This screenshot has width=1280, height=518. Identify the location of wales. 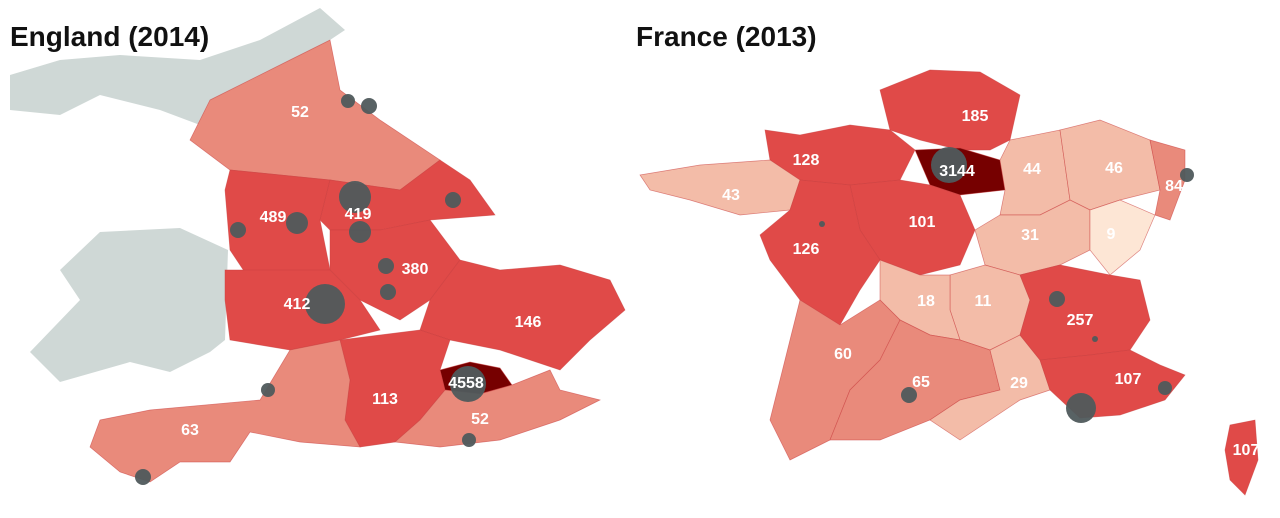
(129, 305).